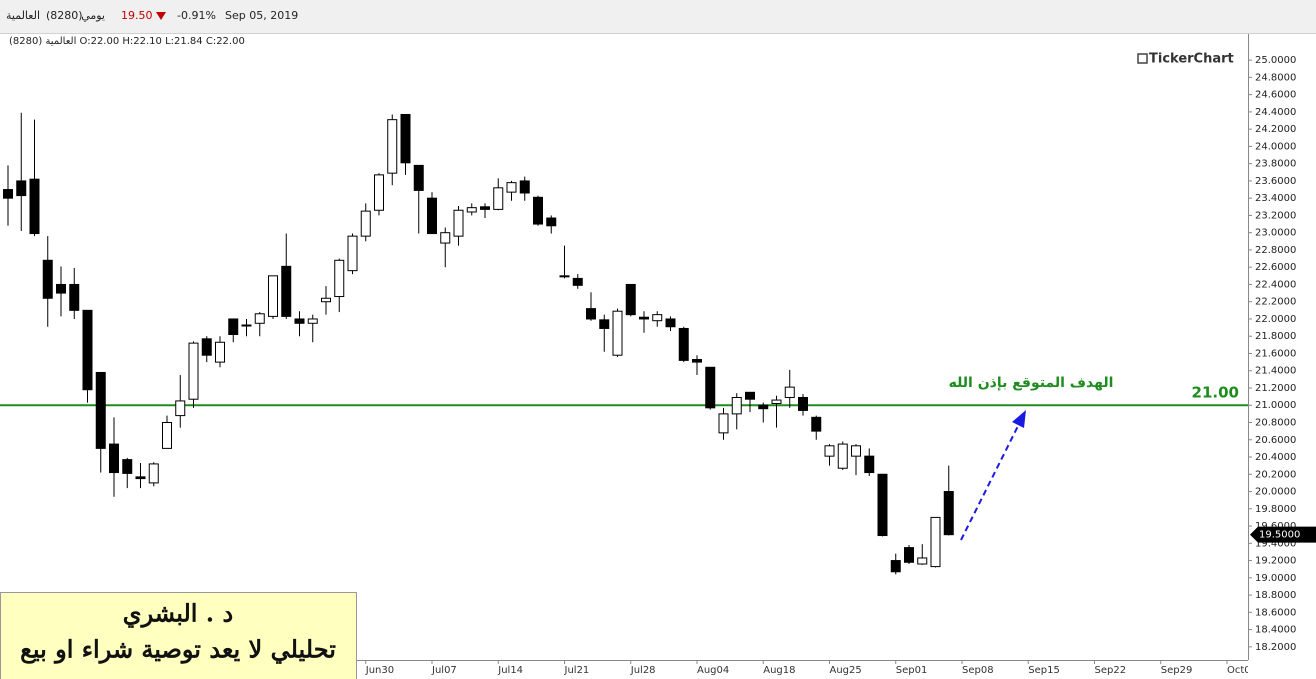 The height and width of the screenshot is (679, 1316). What do you see at coordinates (577, 670) in the screenshot?
I see `x-tick-label: Jul21` at bounding box center [577, 670].